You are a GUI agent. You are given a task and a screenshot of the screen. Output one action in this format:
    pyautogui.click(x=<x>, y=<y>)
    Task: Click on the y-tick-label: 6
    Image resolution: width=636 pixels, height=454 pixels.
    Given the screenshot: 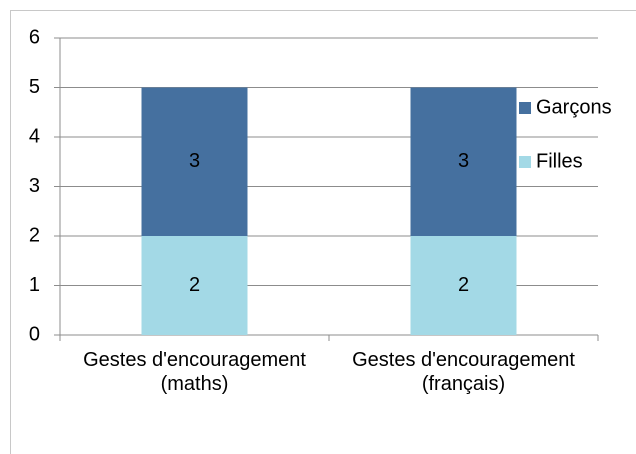 What is the action you would take?
    pyautogui.click(x=34, y=37)
    